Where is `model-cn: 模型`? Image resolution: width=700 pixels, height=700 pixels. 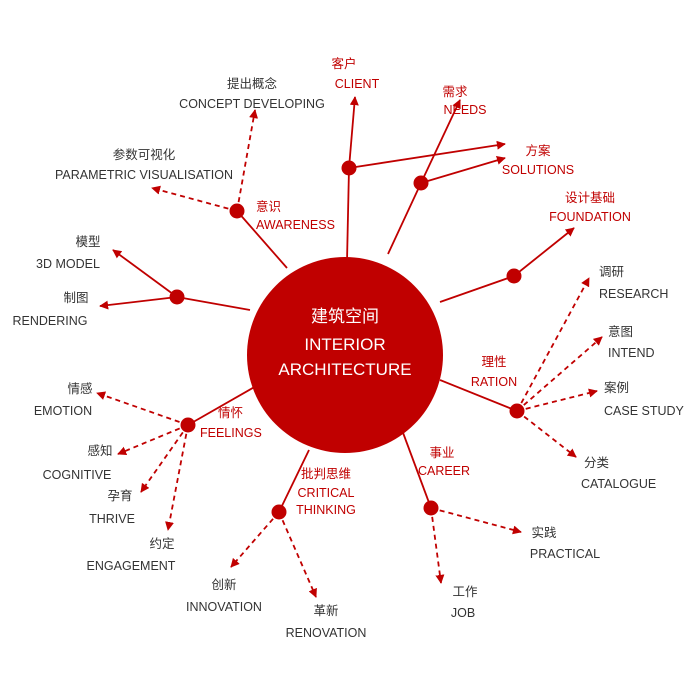 model-cn: 模型 is located at coordinates (87, 242).